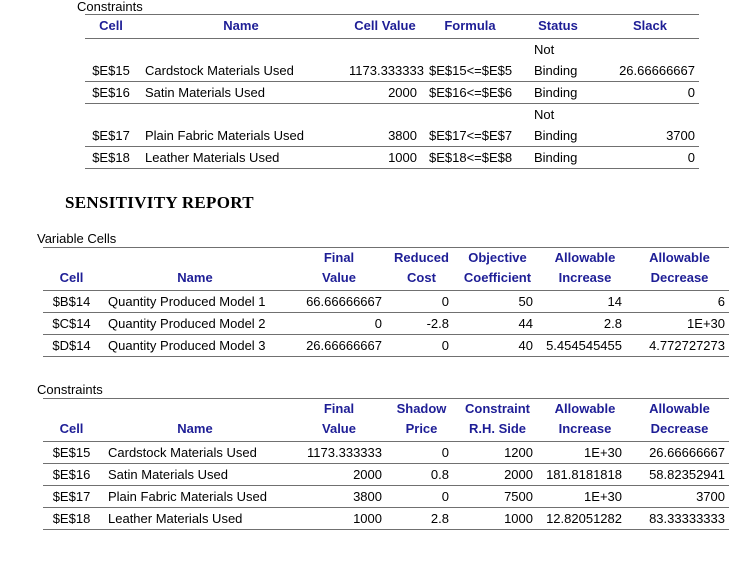 The height and width of the screenshot is (564, 752). What do you see at coordinates (421, 323) in the screenshot?
I see `table-cell: -2.8` at bounding box center [421, 323].